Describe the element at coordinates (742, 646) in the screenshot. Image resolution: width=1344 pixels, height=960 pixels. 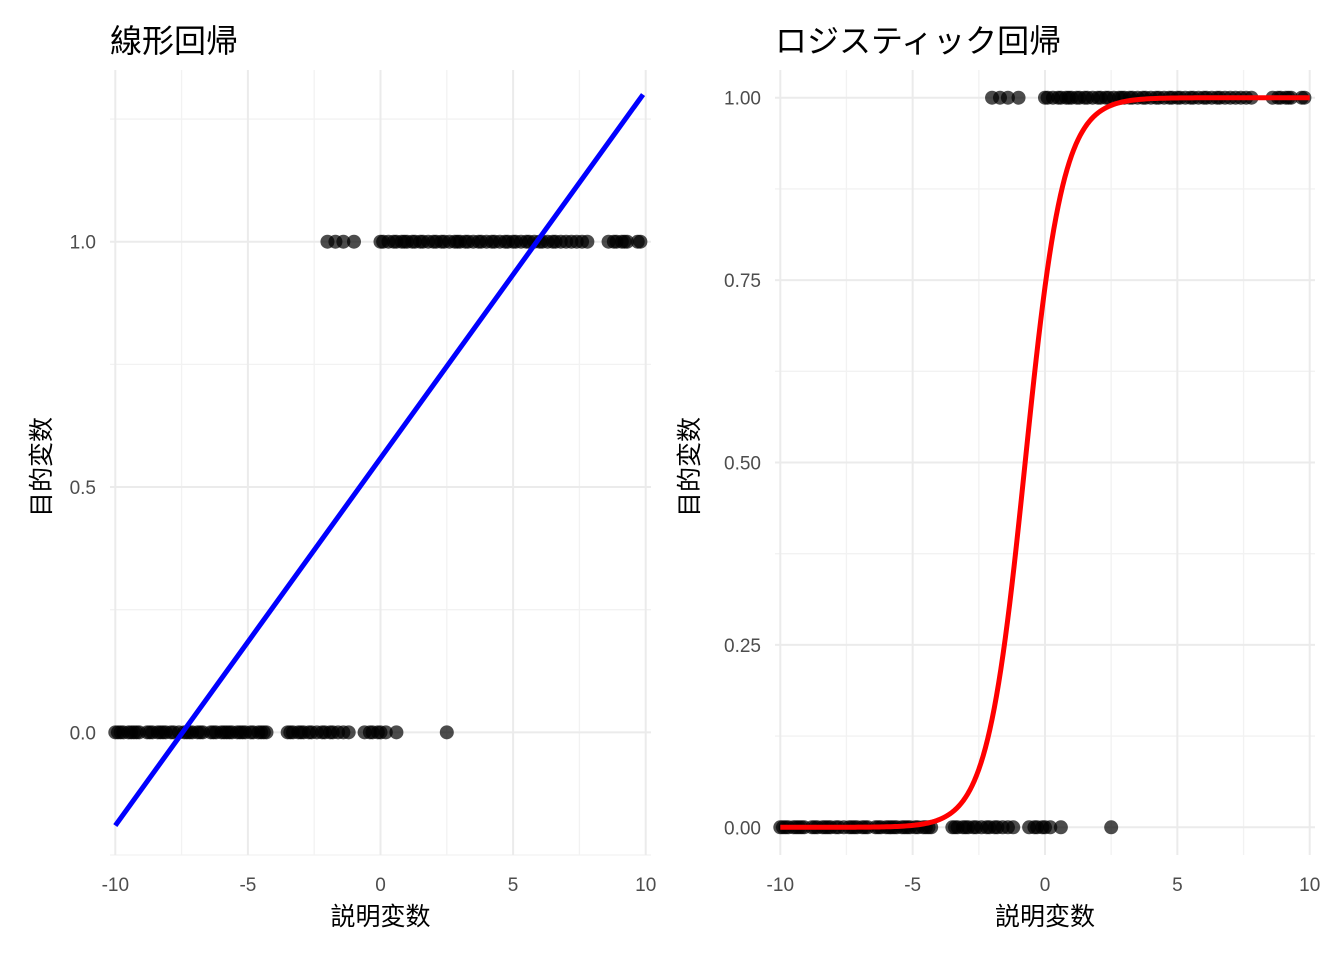
I see `y-tick-label: 0.25` at that location.